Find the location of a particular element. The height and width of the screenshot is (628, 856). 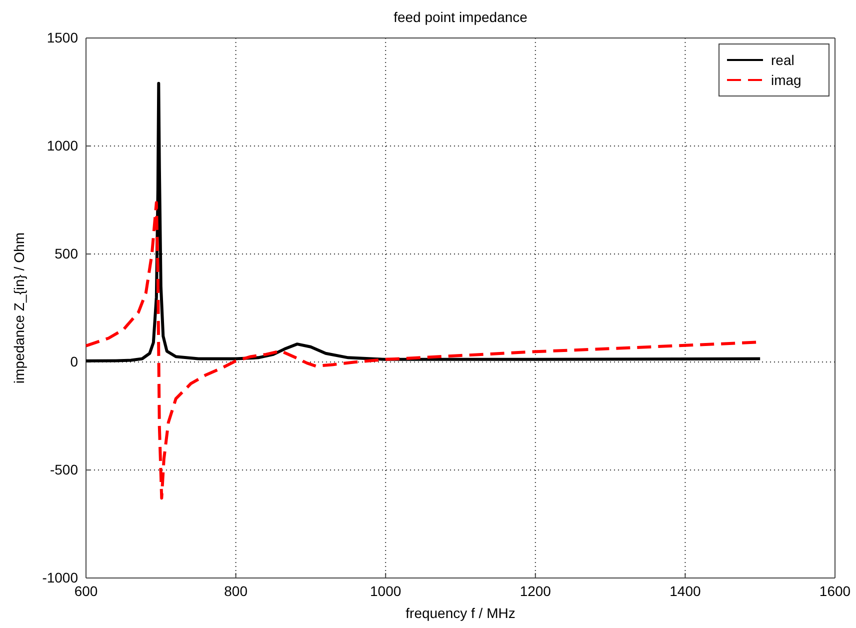

y-tick-label: 0 is located at coordinates (74, 361).